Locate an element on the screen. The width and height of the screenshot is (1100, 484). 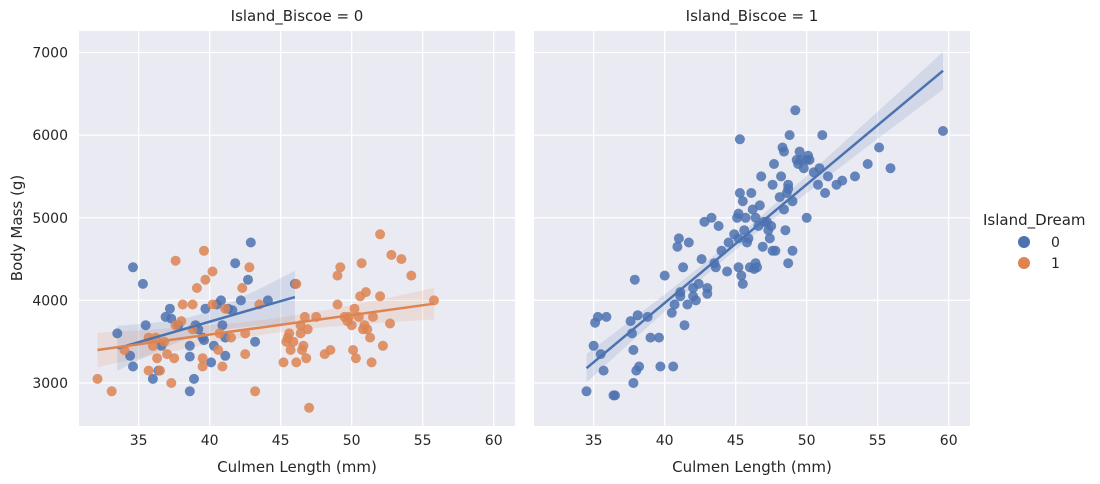
panel-title: Island_Biscoe = 1 is located at coordinates (752, 16).